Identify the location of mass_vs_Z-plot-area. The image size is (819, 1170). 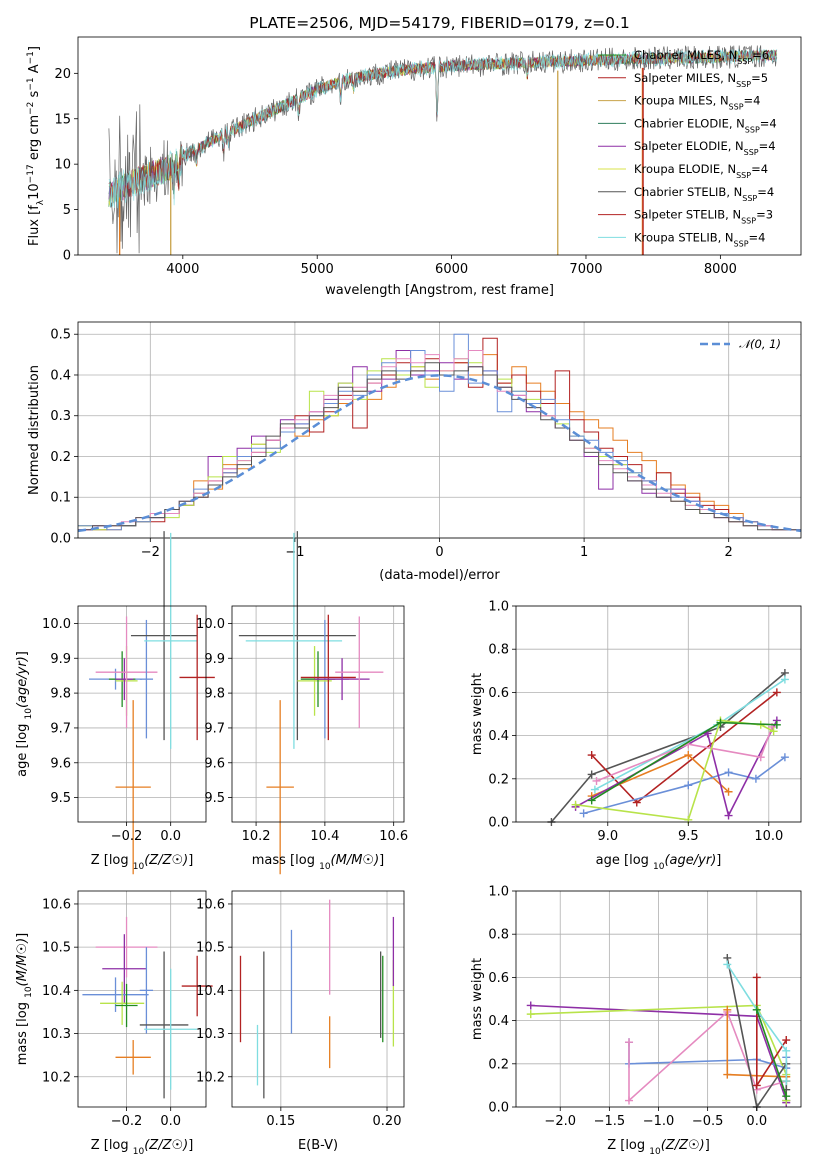
(147, 1007).